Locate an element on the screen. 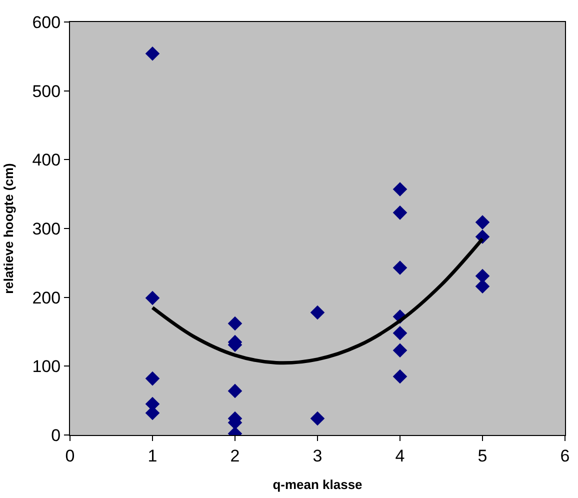 The height and width of the screenshot is (498, 578). y-axis-title: relatieve hoogte (cm) is located at coordinates (8, 228).